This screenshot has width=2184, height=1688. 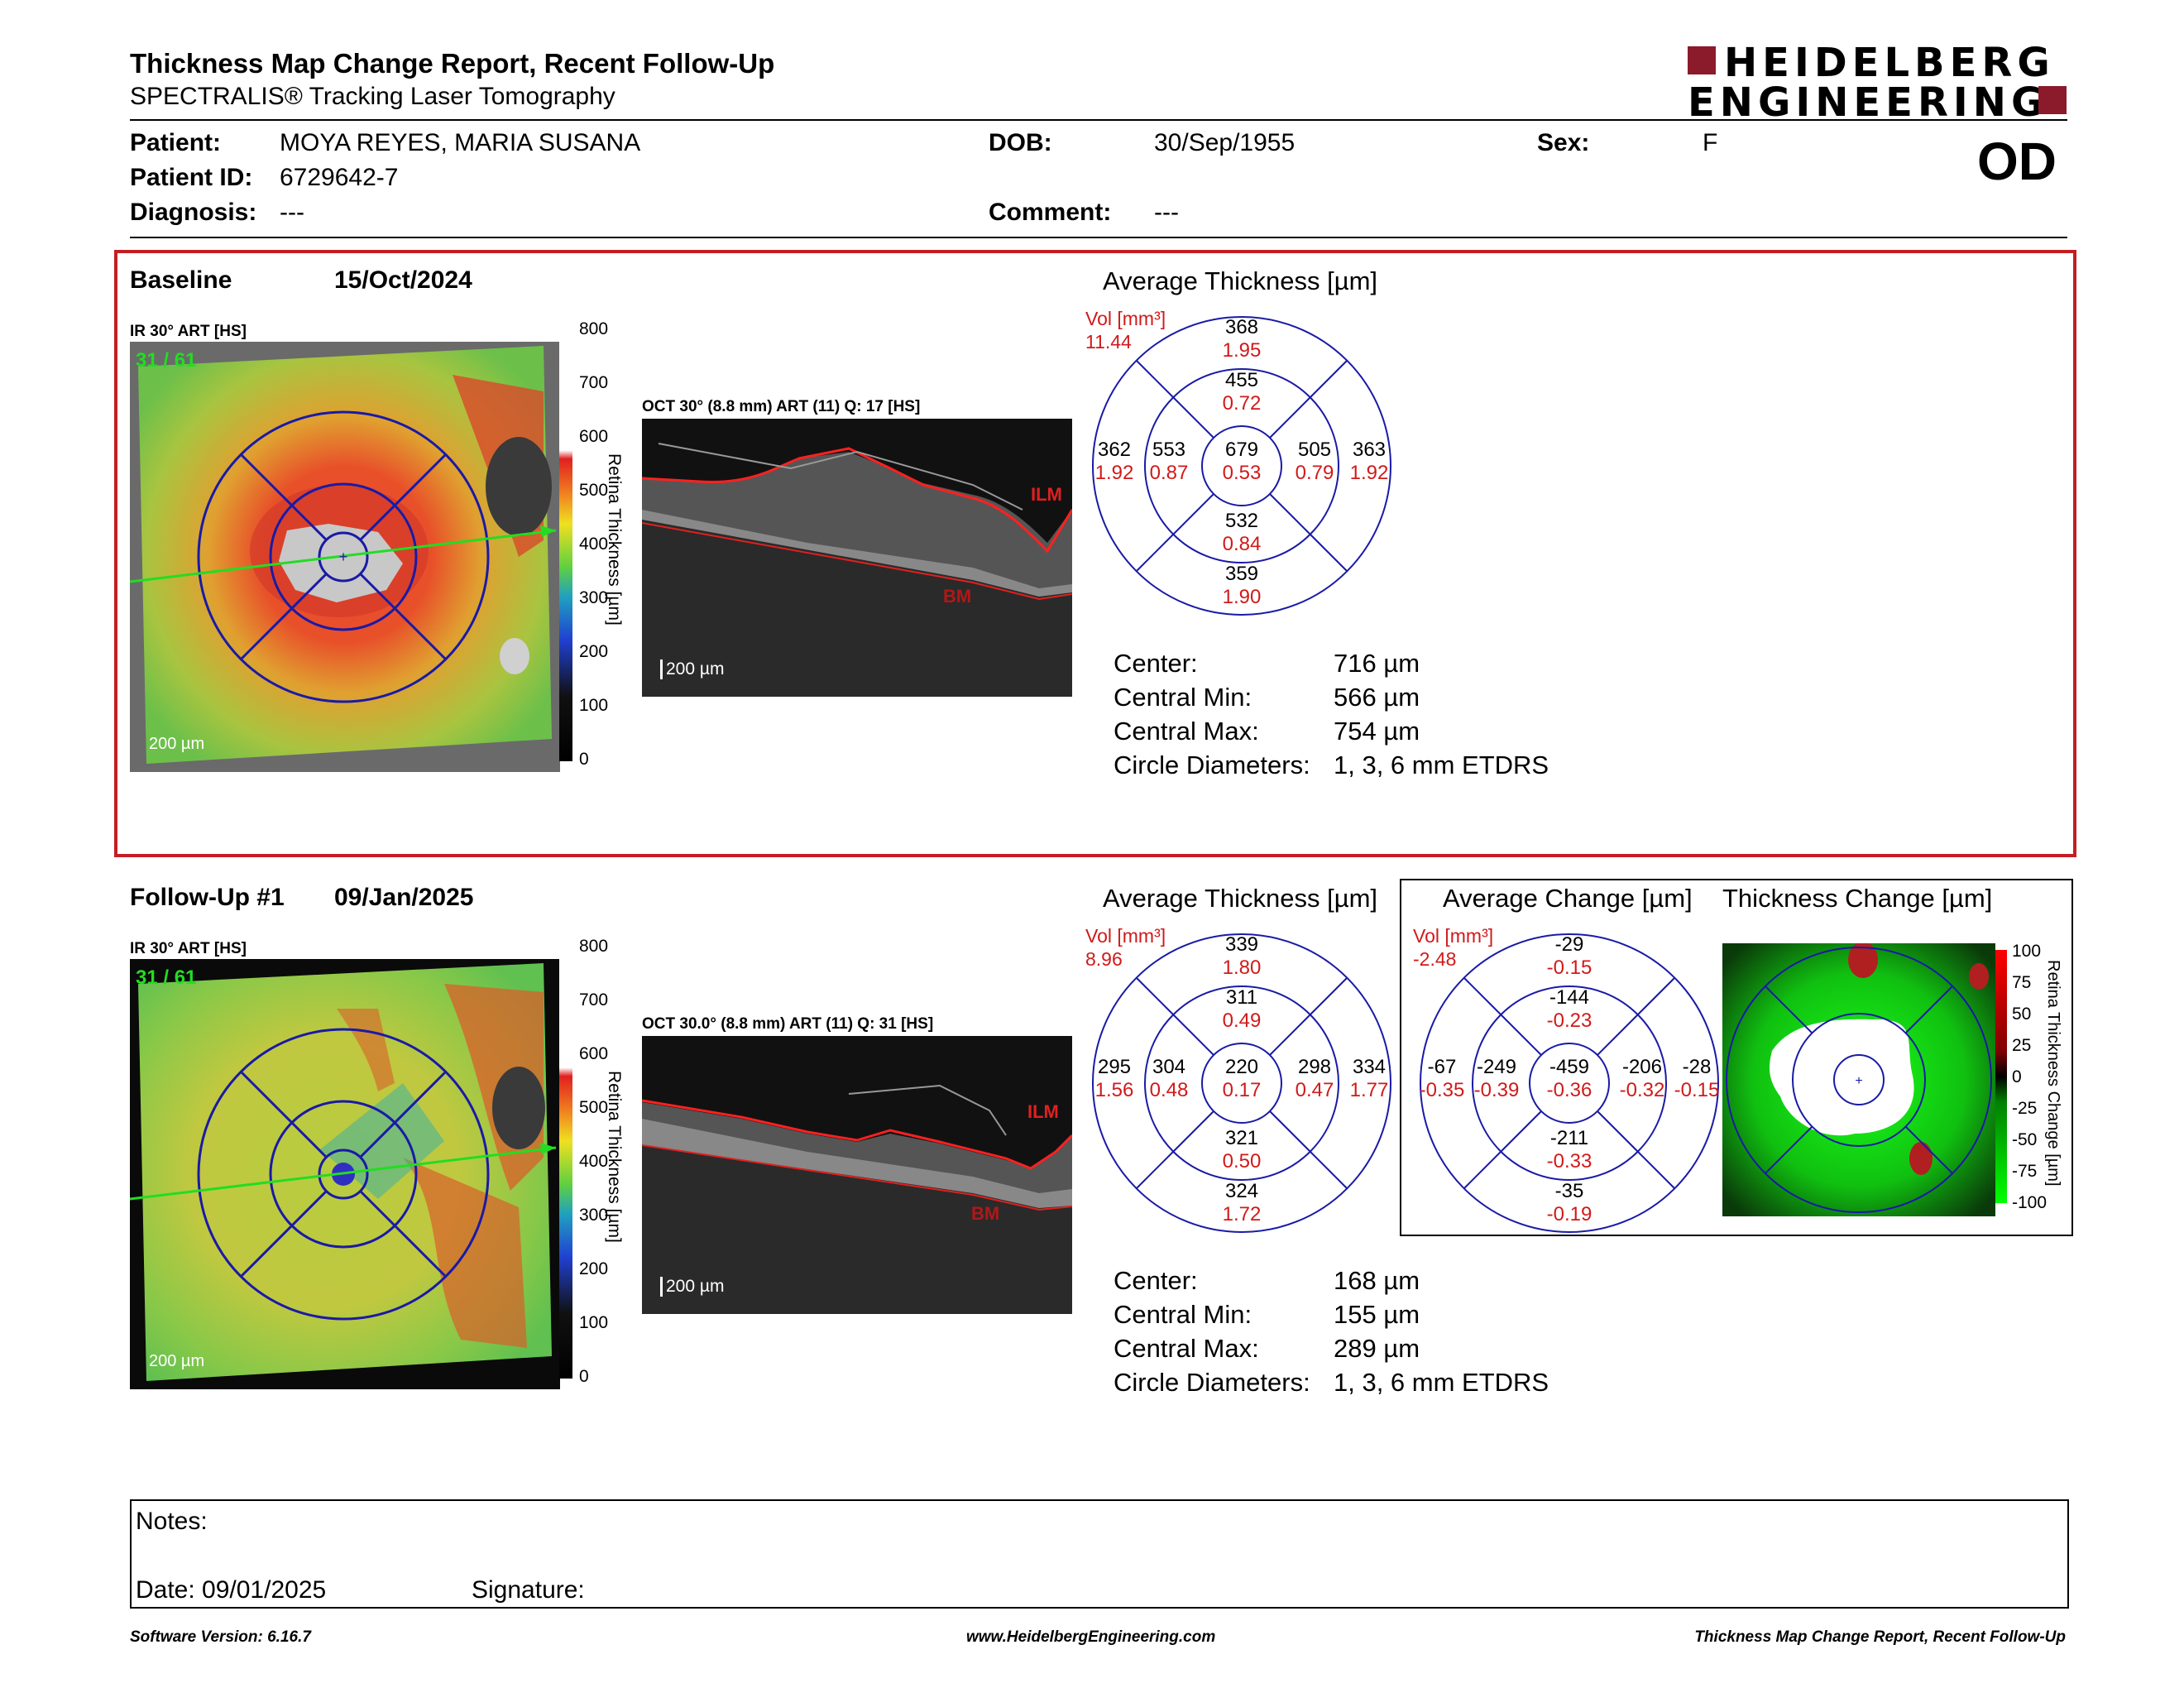 I want to click on change-avg-title: Average Change [µm], so click(x=1568, y=898).